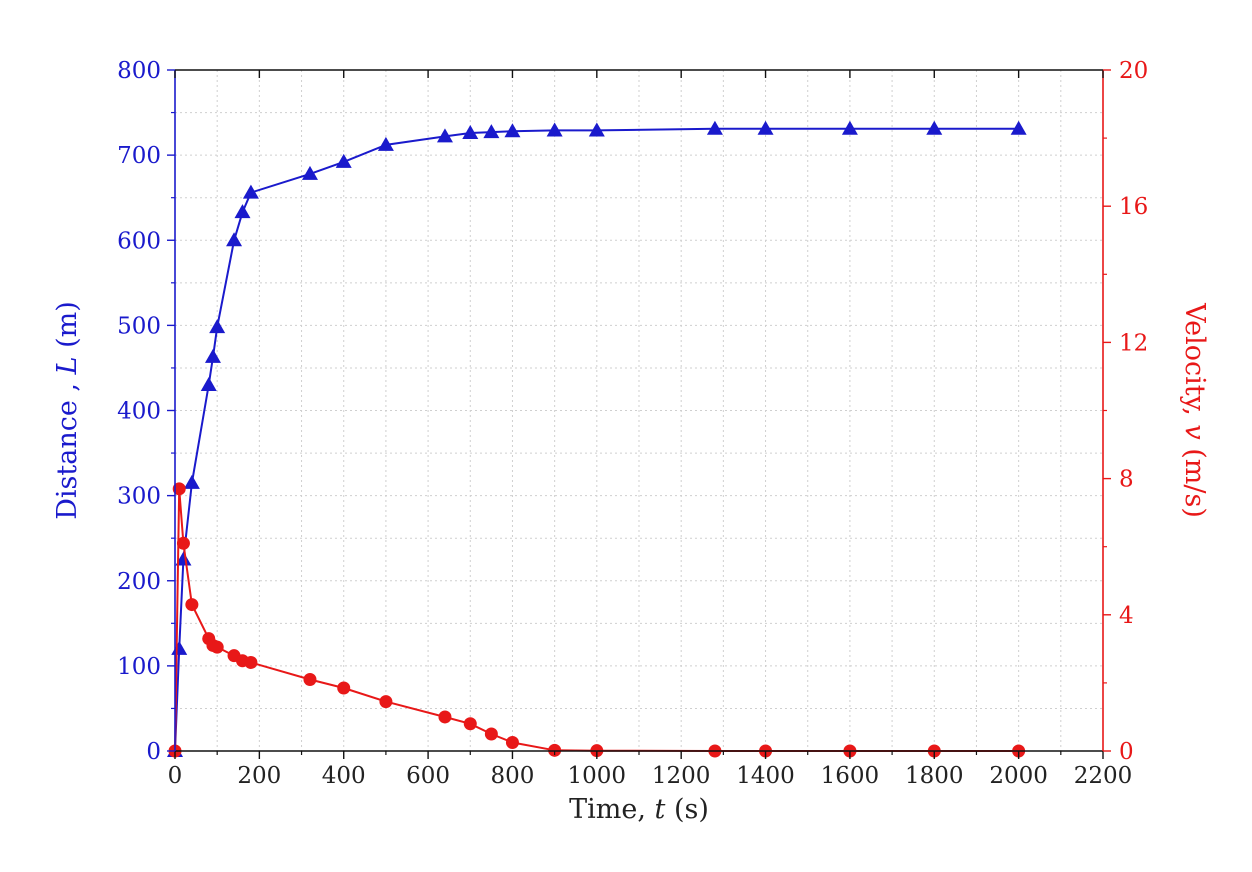 This screenshot has width=1252, height=872. I want to click on left-y-tick-label: 500, so click(139, 326).